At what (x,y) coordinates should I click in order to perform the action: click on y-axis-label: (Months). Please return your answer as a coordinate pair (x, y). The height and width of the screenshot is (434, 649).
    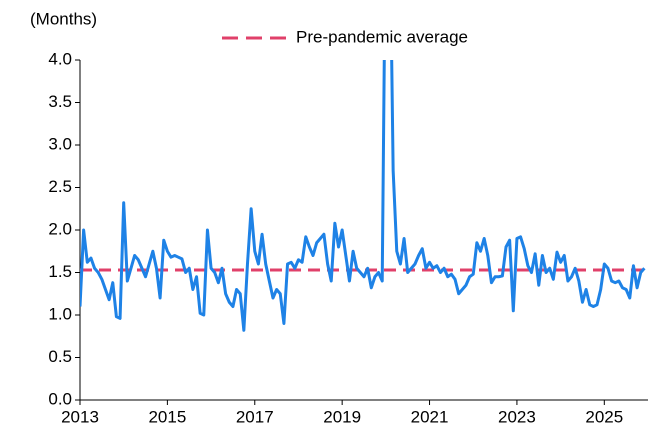
    Looking at the image, I should click on (63, 18).